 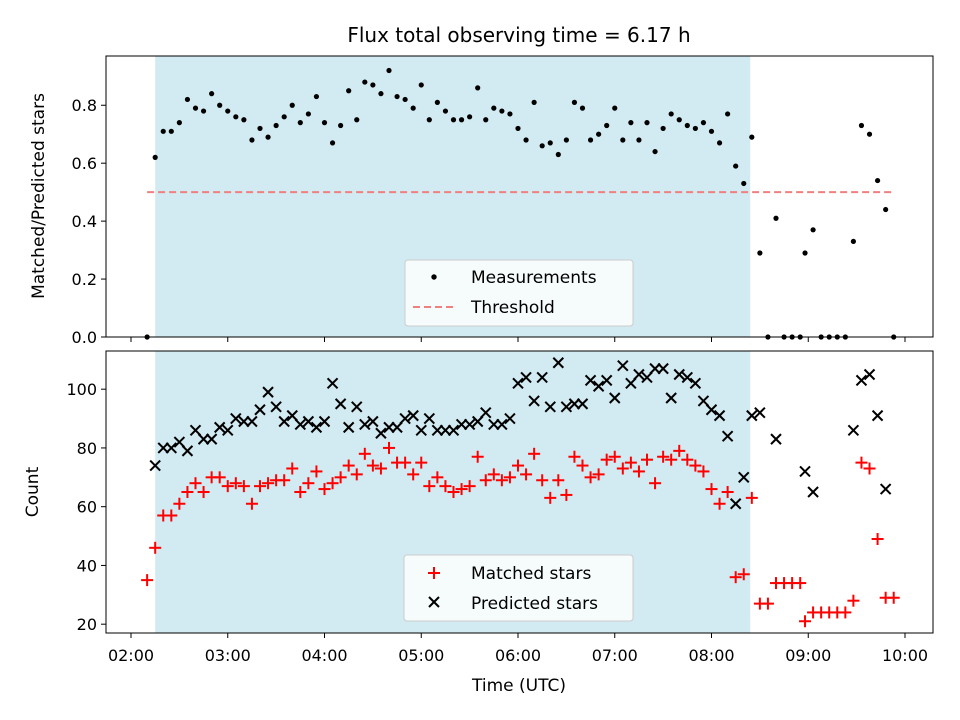 I want to click on y-tick-label: 0.6, so click(x=84, y=163).